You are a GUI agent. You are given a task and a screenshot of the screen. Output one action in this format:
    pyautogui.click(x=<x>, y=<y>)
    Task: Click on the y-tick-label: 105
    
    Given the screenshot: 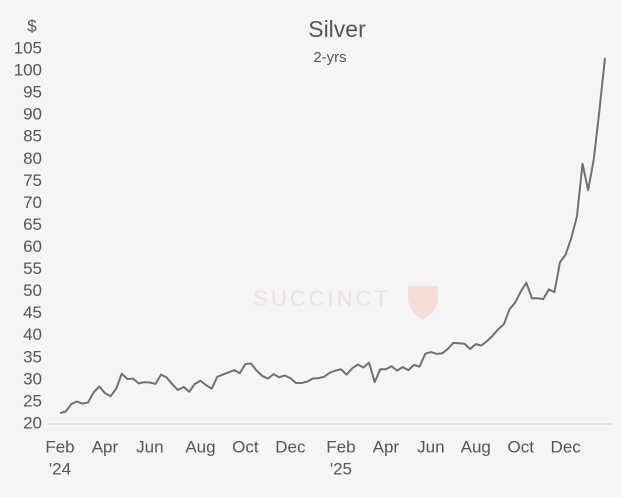 What is the action you would take?
    pyautogui.click(x=28, y=47)
    